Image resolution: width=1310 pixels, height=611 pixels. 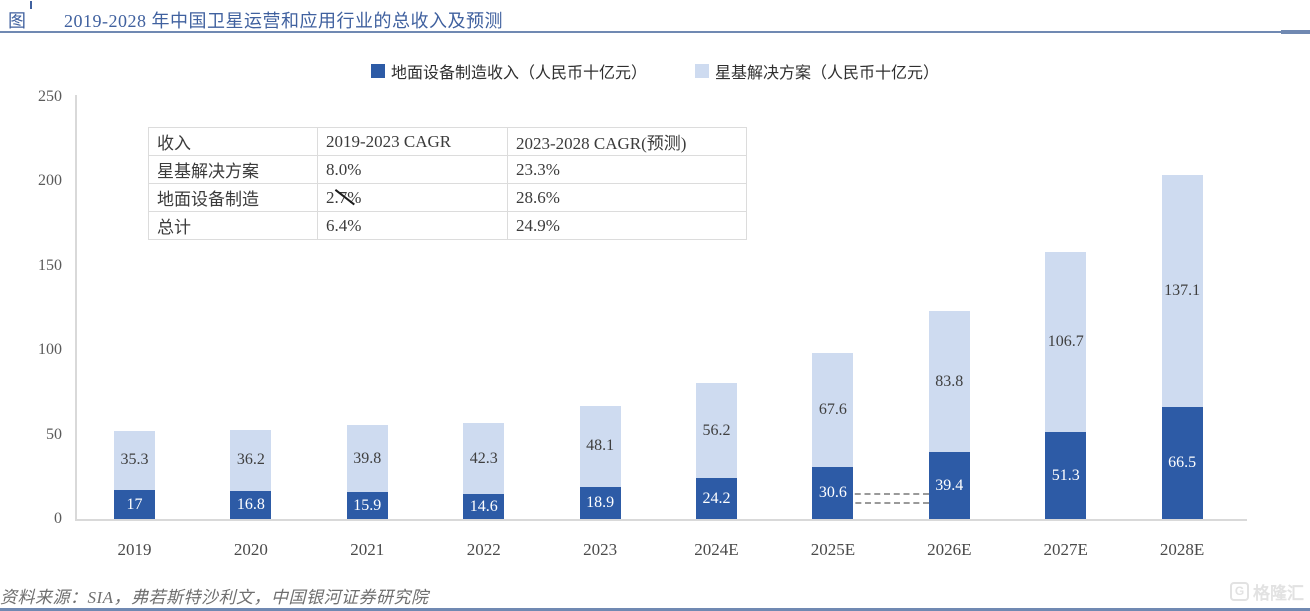 I want to click on title-divider-stub, so click(x=1295, y=32).